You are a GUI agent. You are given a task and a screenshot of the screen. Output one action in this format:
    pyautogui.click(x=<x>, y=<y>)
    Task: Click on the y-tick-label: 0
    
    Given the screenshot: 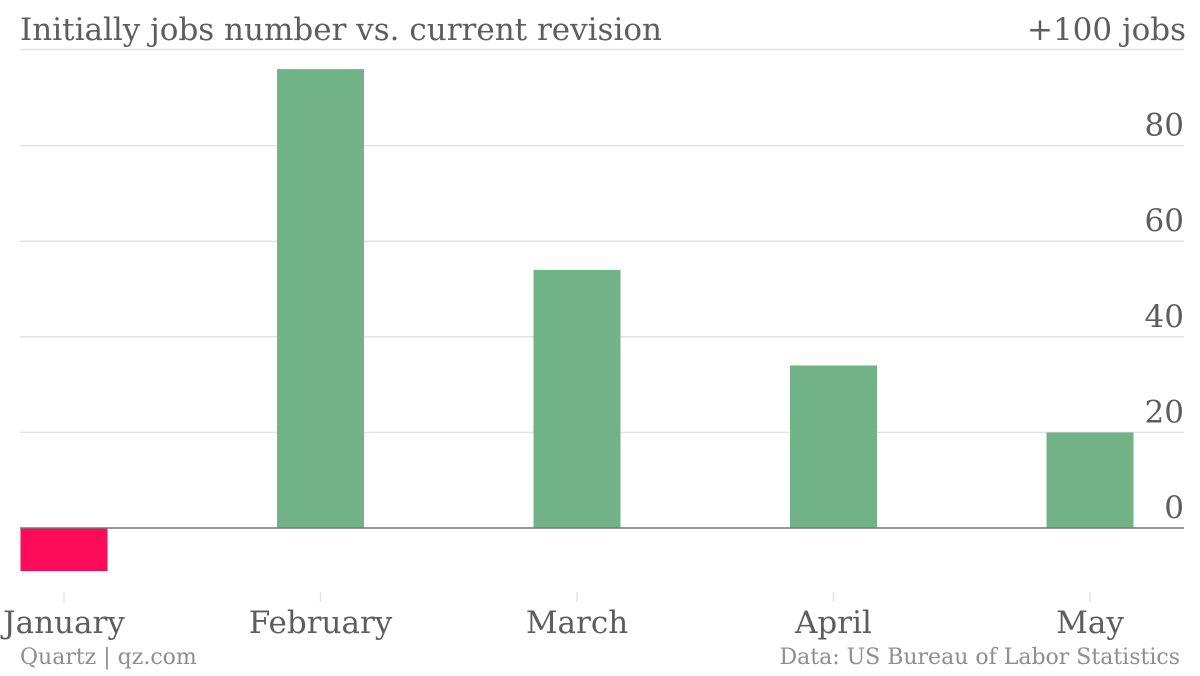 What is the action you would take?
    pyautogui.click(x=1174, y=508)
    